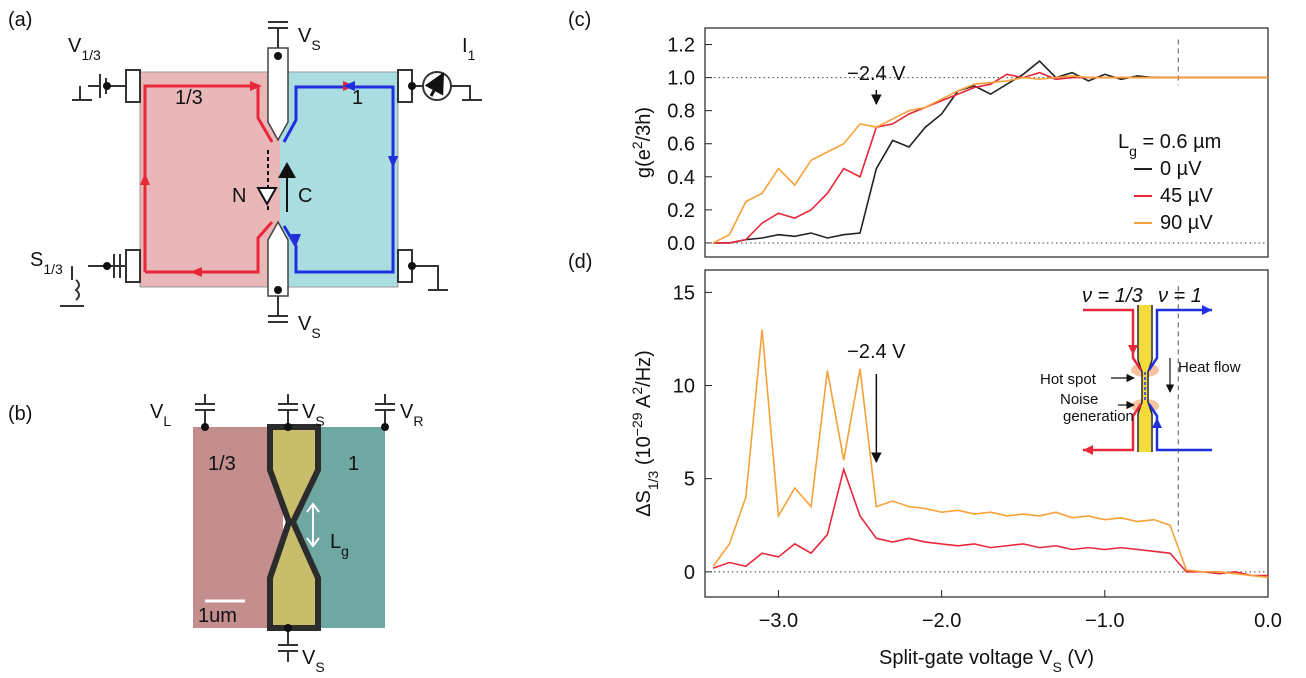 This screenshot has height=678, width=1306. What do you see at coordinates (1169, 145) in the screenshot?
I see `legend-title: Lg = 0.6 µm` at bounding box center [1169, 145].